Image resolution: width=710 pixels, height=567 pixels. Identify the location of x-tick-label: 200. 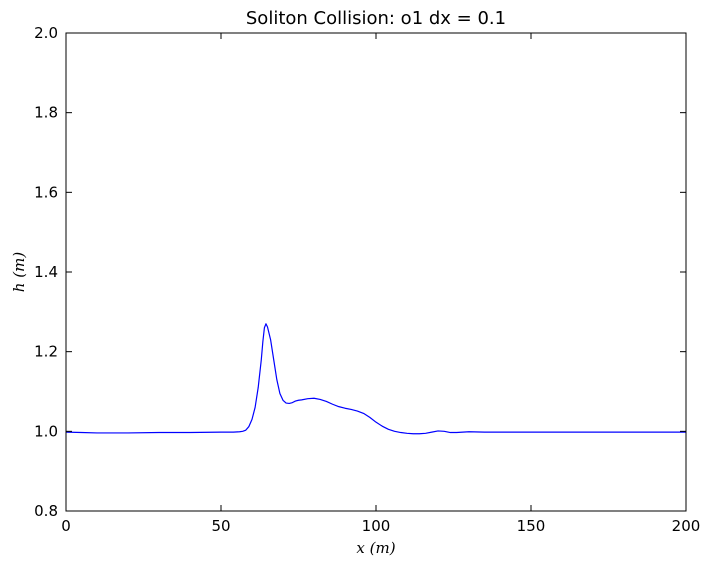
(686, 526).